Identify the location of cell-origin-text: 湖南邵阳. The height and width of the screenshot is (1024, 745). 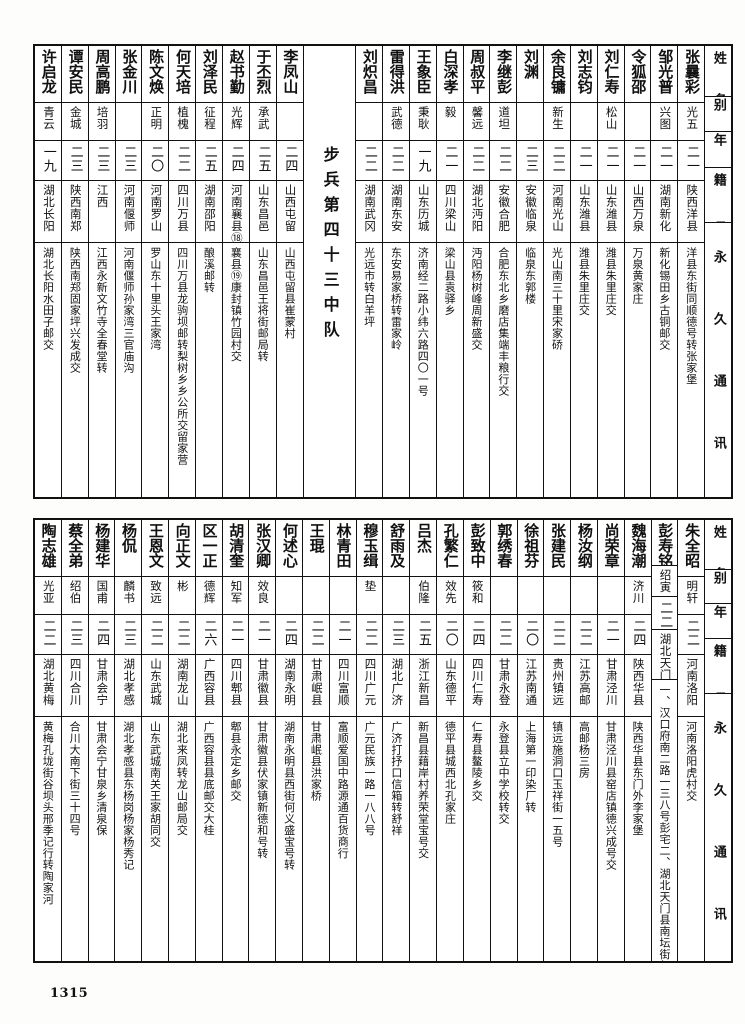
(210, 208).